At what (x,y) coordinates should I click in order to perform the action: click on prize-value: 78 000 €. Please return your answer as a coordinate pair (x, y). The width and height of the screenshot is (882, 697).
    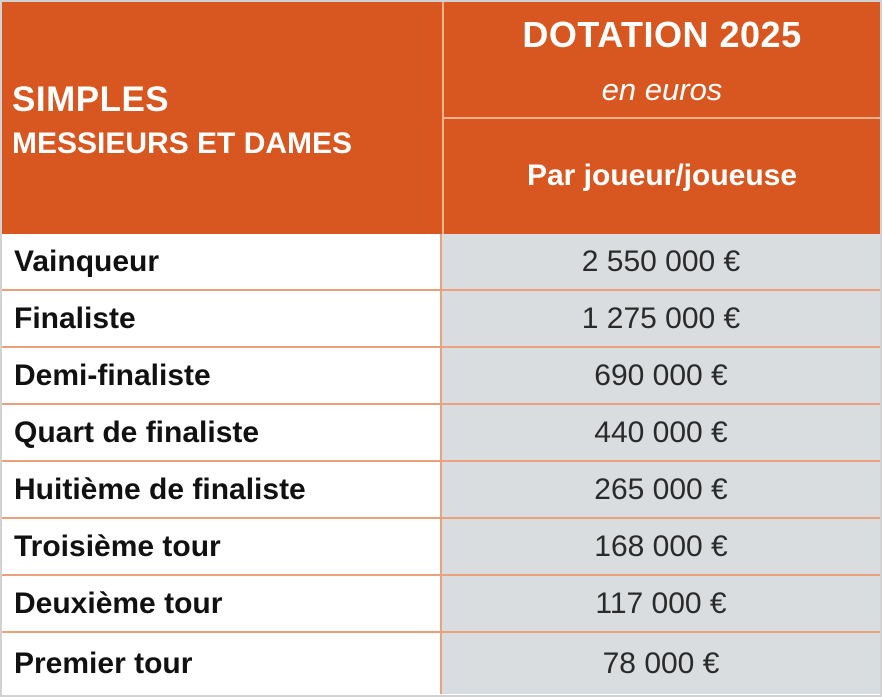
    Looking at the image, I should click on (661, 663).